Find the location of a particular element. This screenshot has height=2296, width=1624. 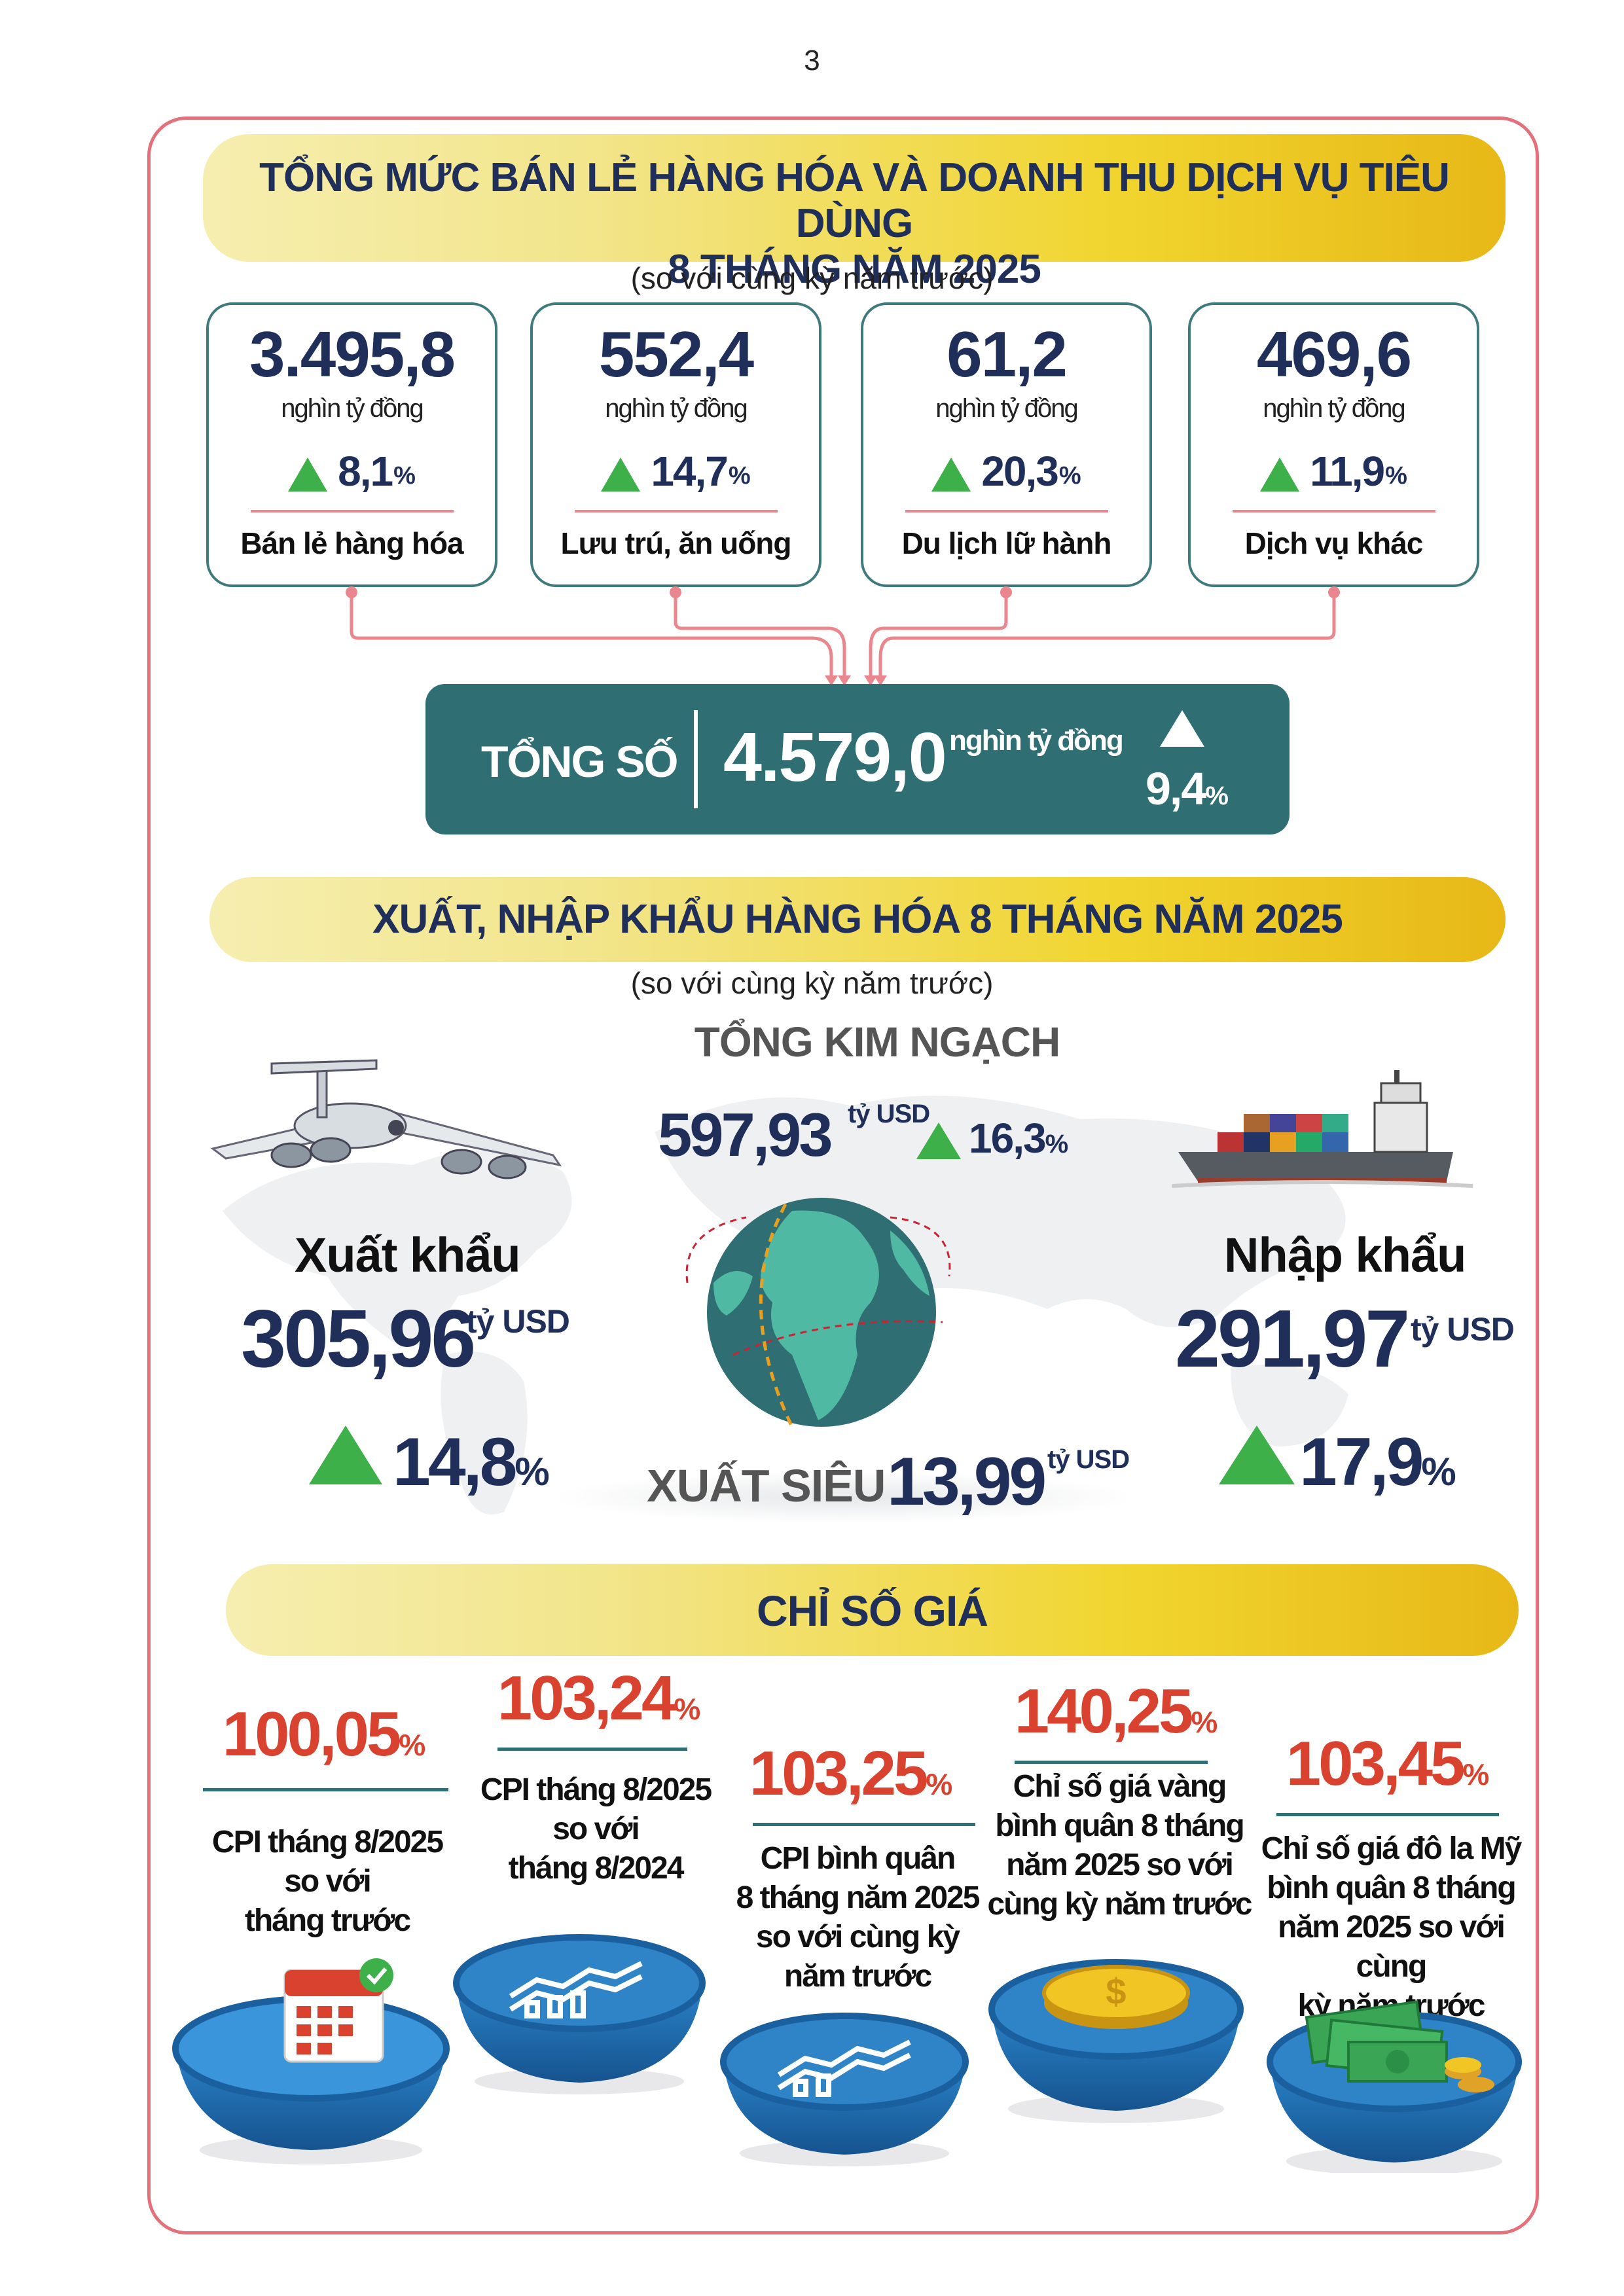

cargo-ship-icon is located at coordinates (1322, 1129).